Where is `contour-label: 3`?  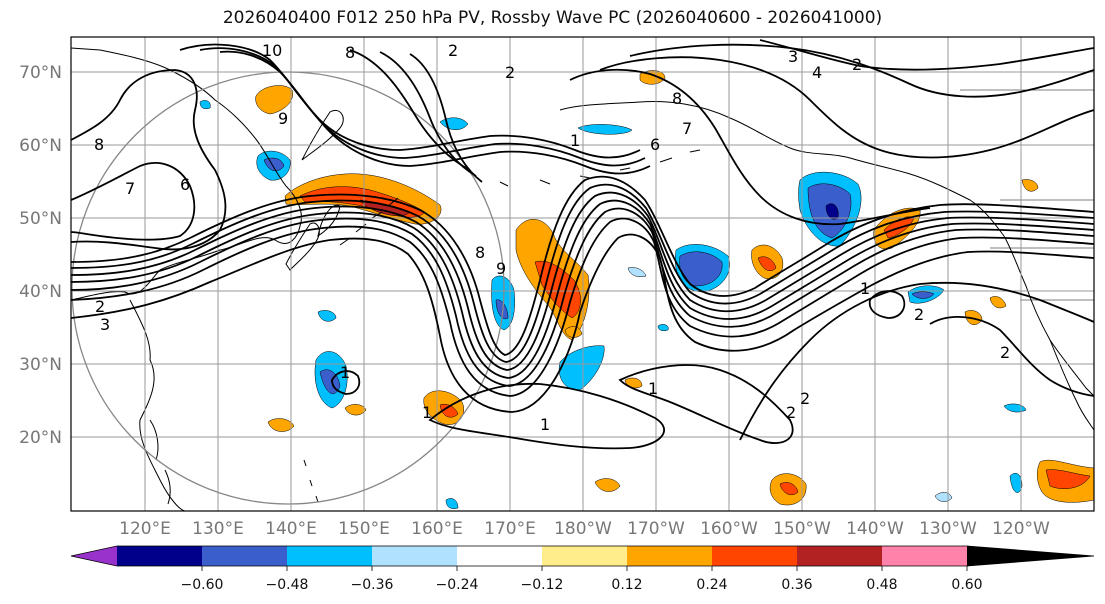
contour-label: 3 is located at coordinates (793, 56).